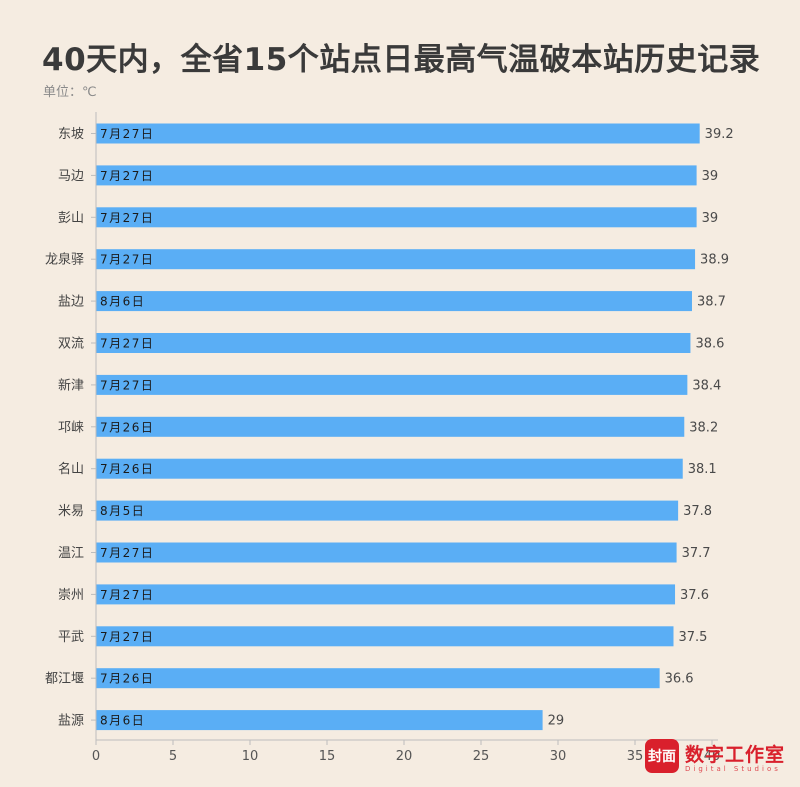 This screenshot has height=787, width=800. I want to click on value-label: 38.2, so click(703, 427).